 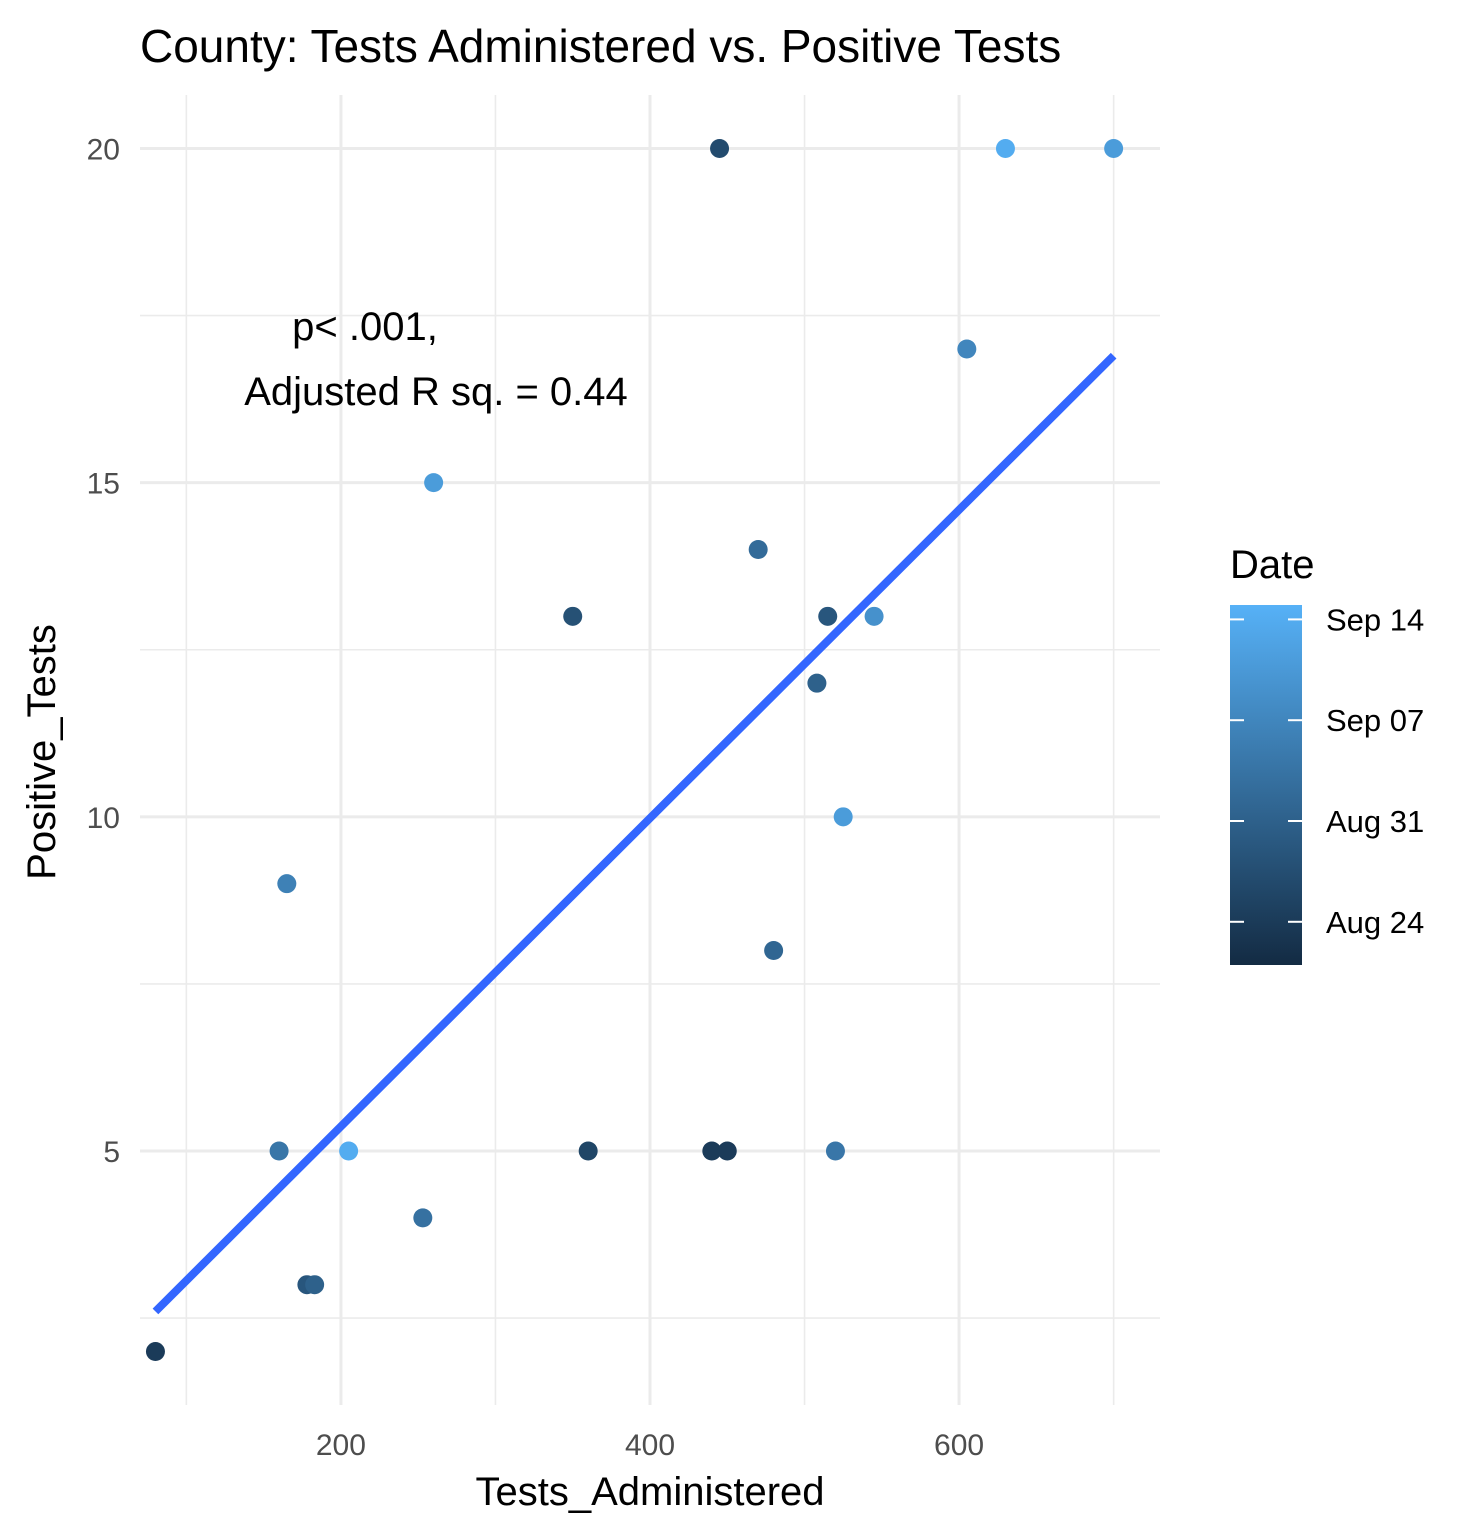 I want to click on color-legend: Date Aug 24 Aug 31 Sep 07 Sep 14, so click(x=1327, y=754).